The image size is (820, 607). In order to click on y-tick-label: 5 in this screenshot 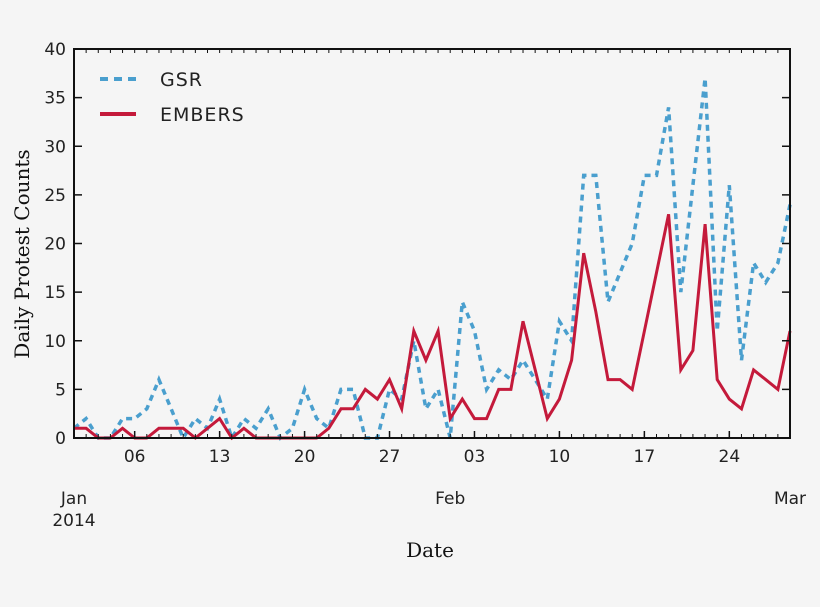, I will do `click(60, 390)`.